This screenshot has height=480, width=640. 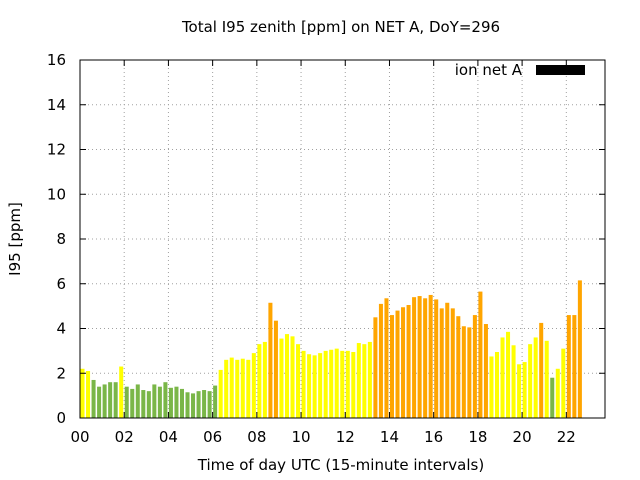 What do you see at coordinates (477, 437) in the screenshot?
I see `x-tick-label: 18` at bounding box center [477, 437].